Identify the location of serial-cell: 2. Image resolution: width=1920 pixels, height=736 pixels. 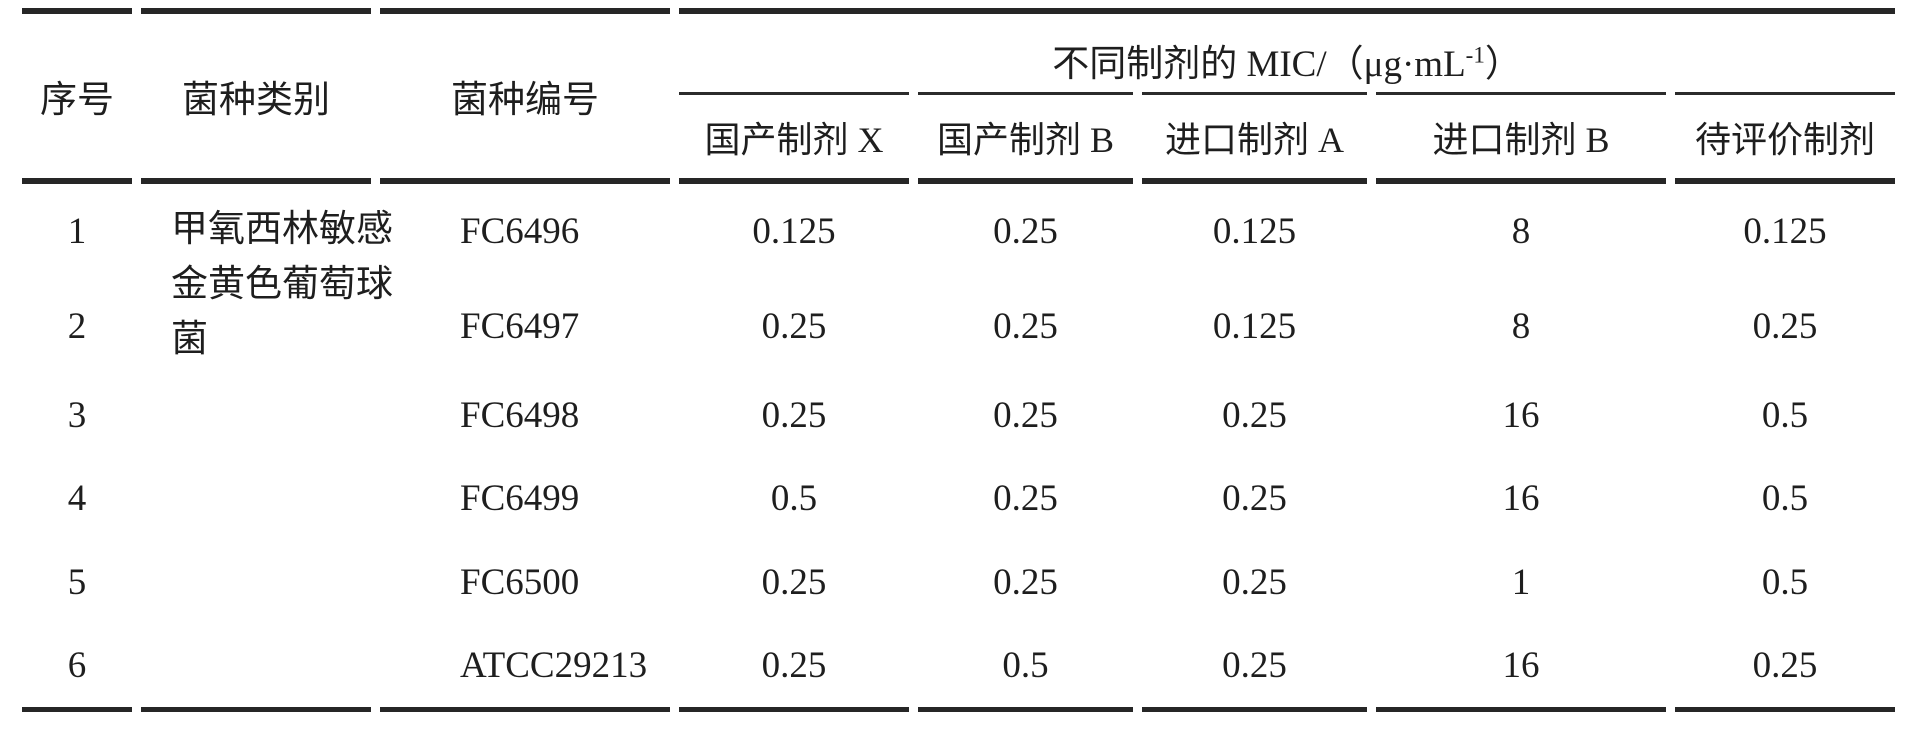
(77, 326).